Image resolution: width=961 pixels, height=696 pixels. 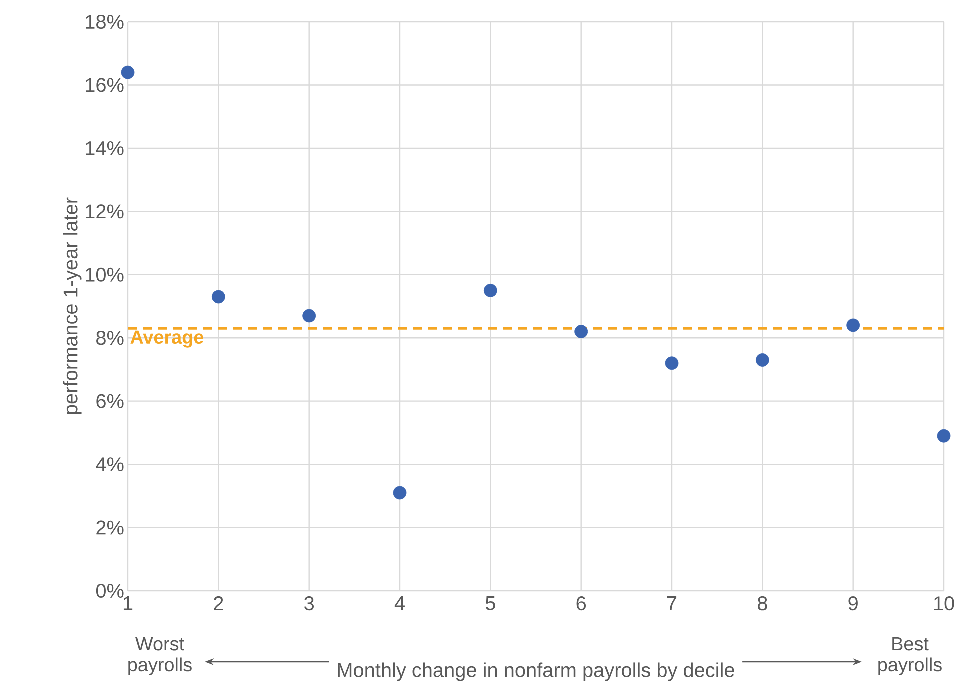 What do you see at coordinates (491, 603) in the screenshot?
I see `x-tick-label: 5` at bounding box center [491, 603].